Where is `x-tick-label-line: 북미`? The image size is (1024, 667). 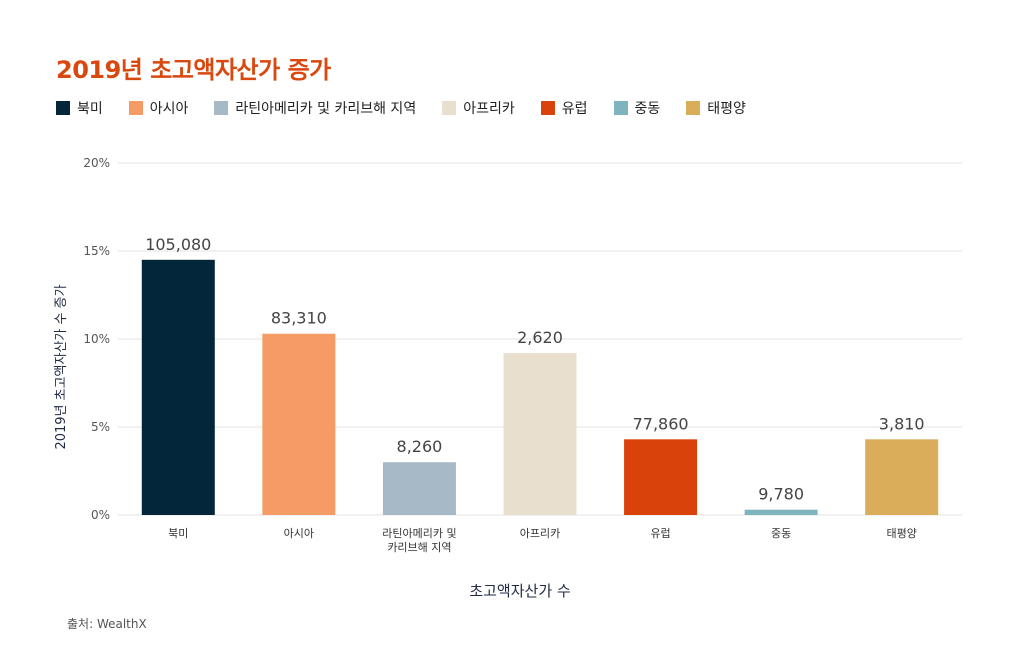
x-tick-label-line: 북미 is located at coordinates (178, 533).